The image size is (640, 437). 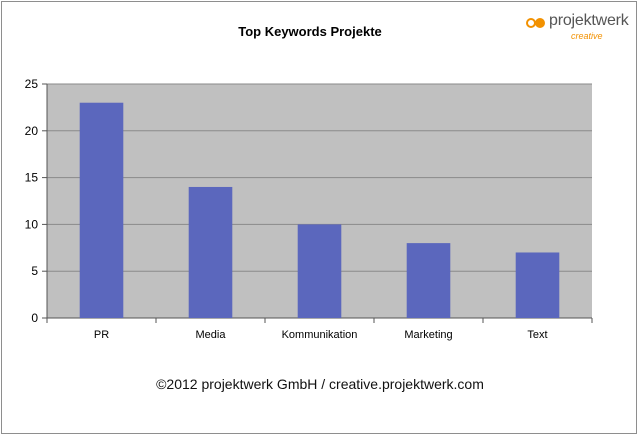 I want to click on projektwerk-logo: projektwerk creative, so click(x=581, y=27).